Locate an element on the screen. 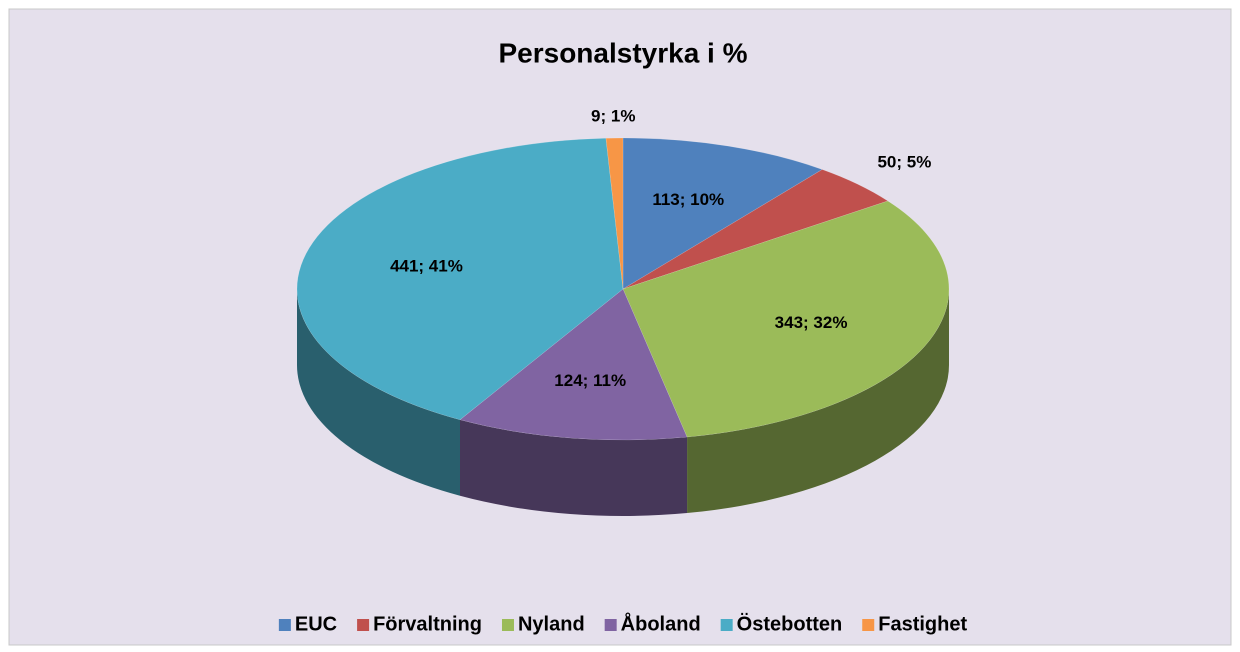 This screenshot has width=1240, height=652. data-label: 441; 41% is located at coordinates (426, 266).